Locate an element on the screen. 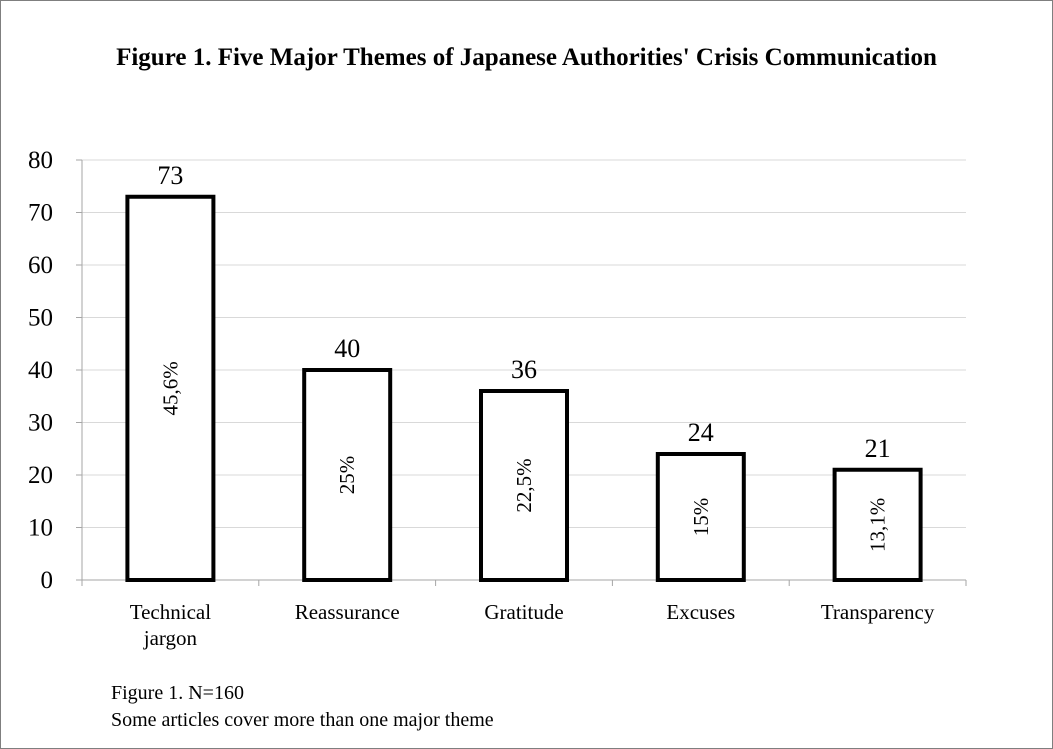  y-tick-label: 30 is located at coordinates (40, 423).